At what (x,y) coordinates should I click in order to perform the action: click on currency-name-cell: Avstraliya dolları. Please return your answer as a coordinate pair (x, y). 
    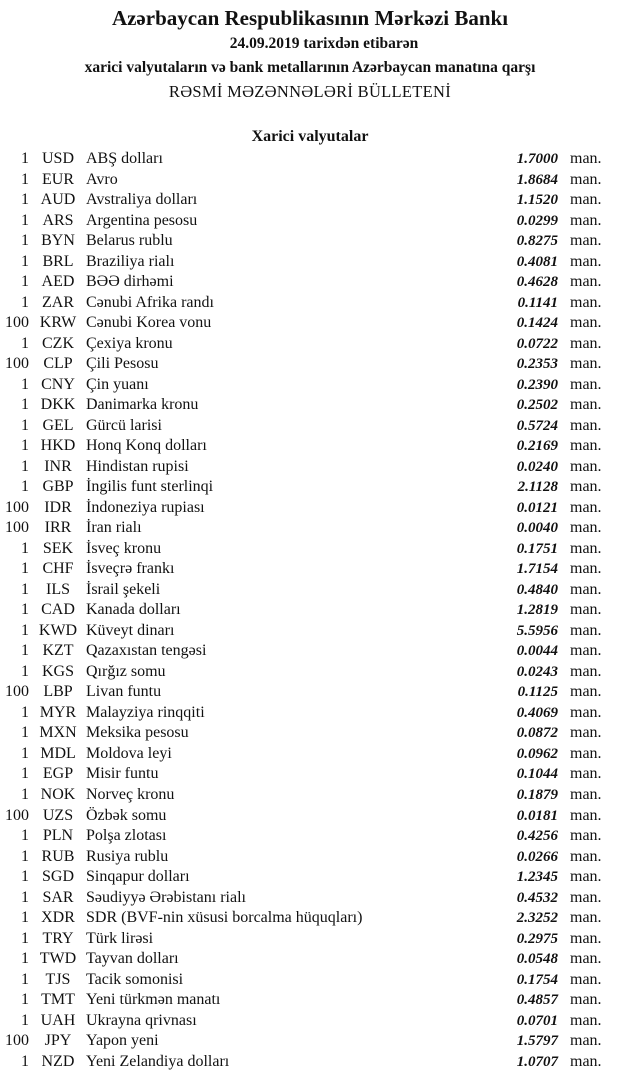
    Looking at the image, I should click on (142, 200).